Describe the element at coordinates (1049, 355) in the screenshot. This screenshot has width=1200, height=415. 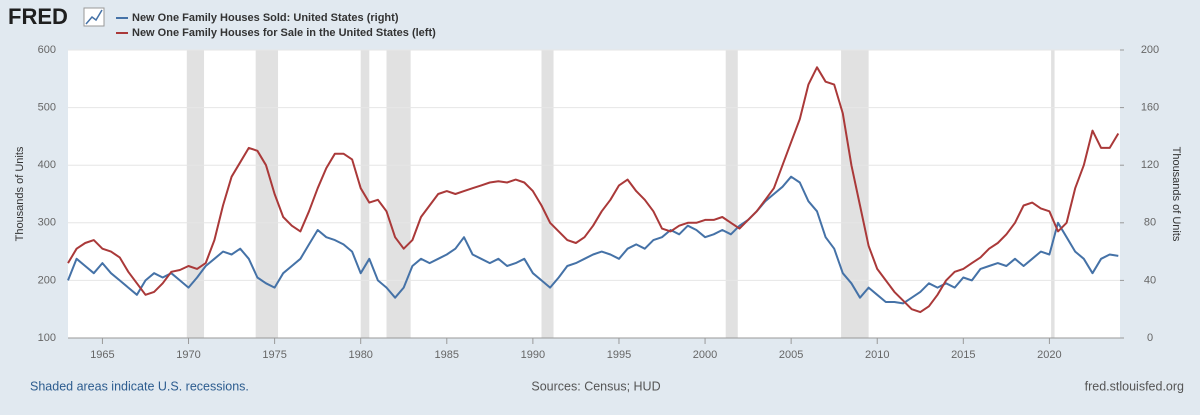
I see `x-tick-label: 2020` at that location.